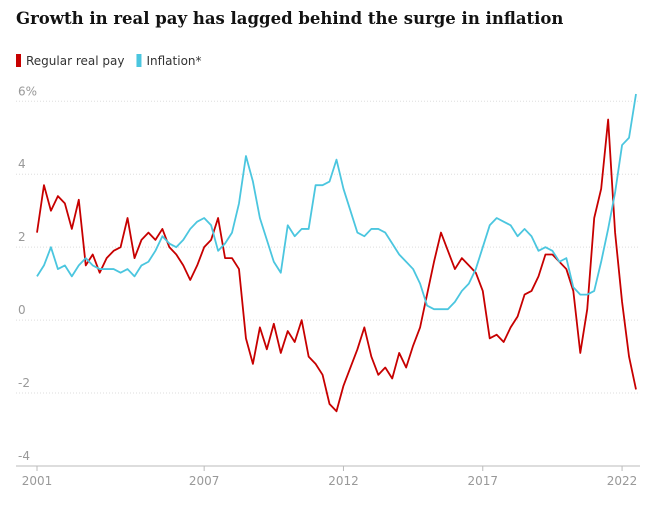 This screenshot has height=506, width=664. What do you see at coordinates (24, 456) in the screenshot?
I see `y-tick-label: -4` at bounding box center [24, 456].